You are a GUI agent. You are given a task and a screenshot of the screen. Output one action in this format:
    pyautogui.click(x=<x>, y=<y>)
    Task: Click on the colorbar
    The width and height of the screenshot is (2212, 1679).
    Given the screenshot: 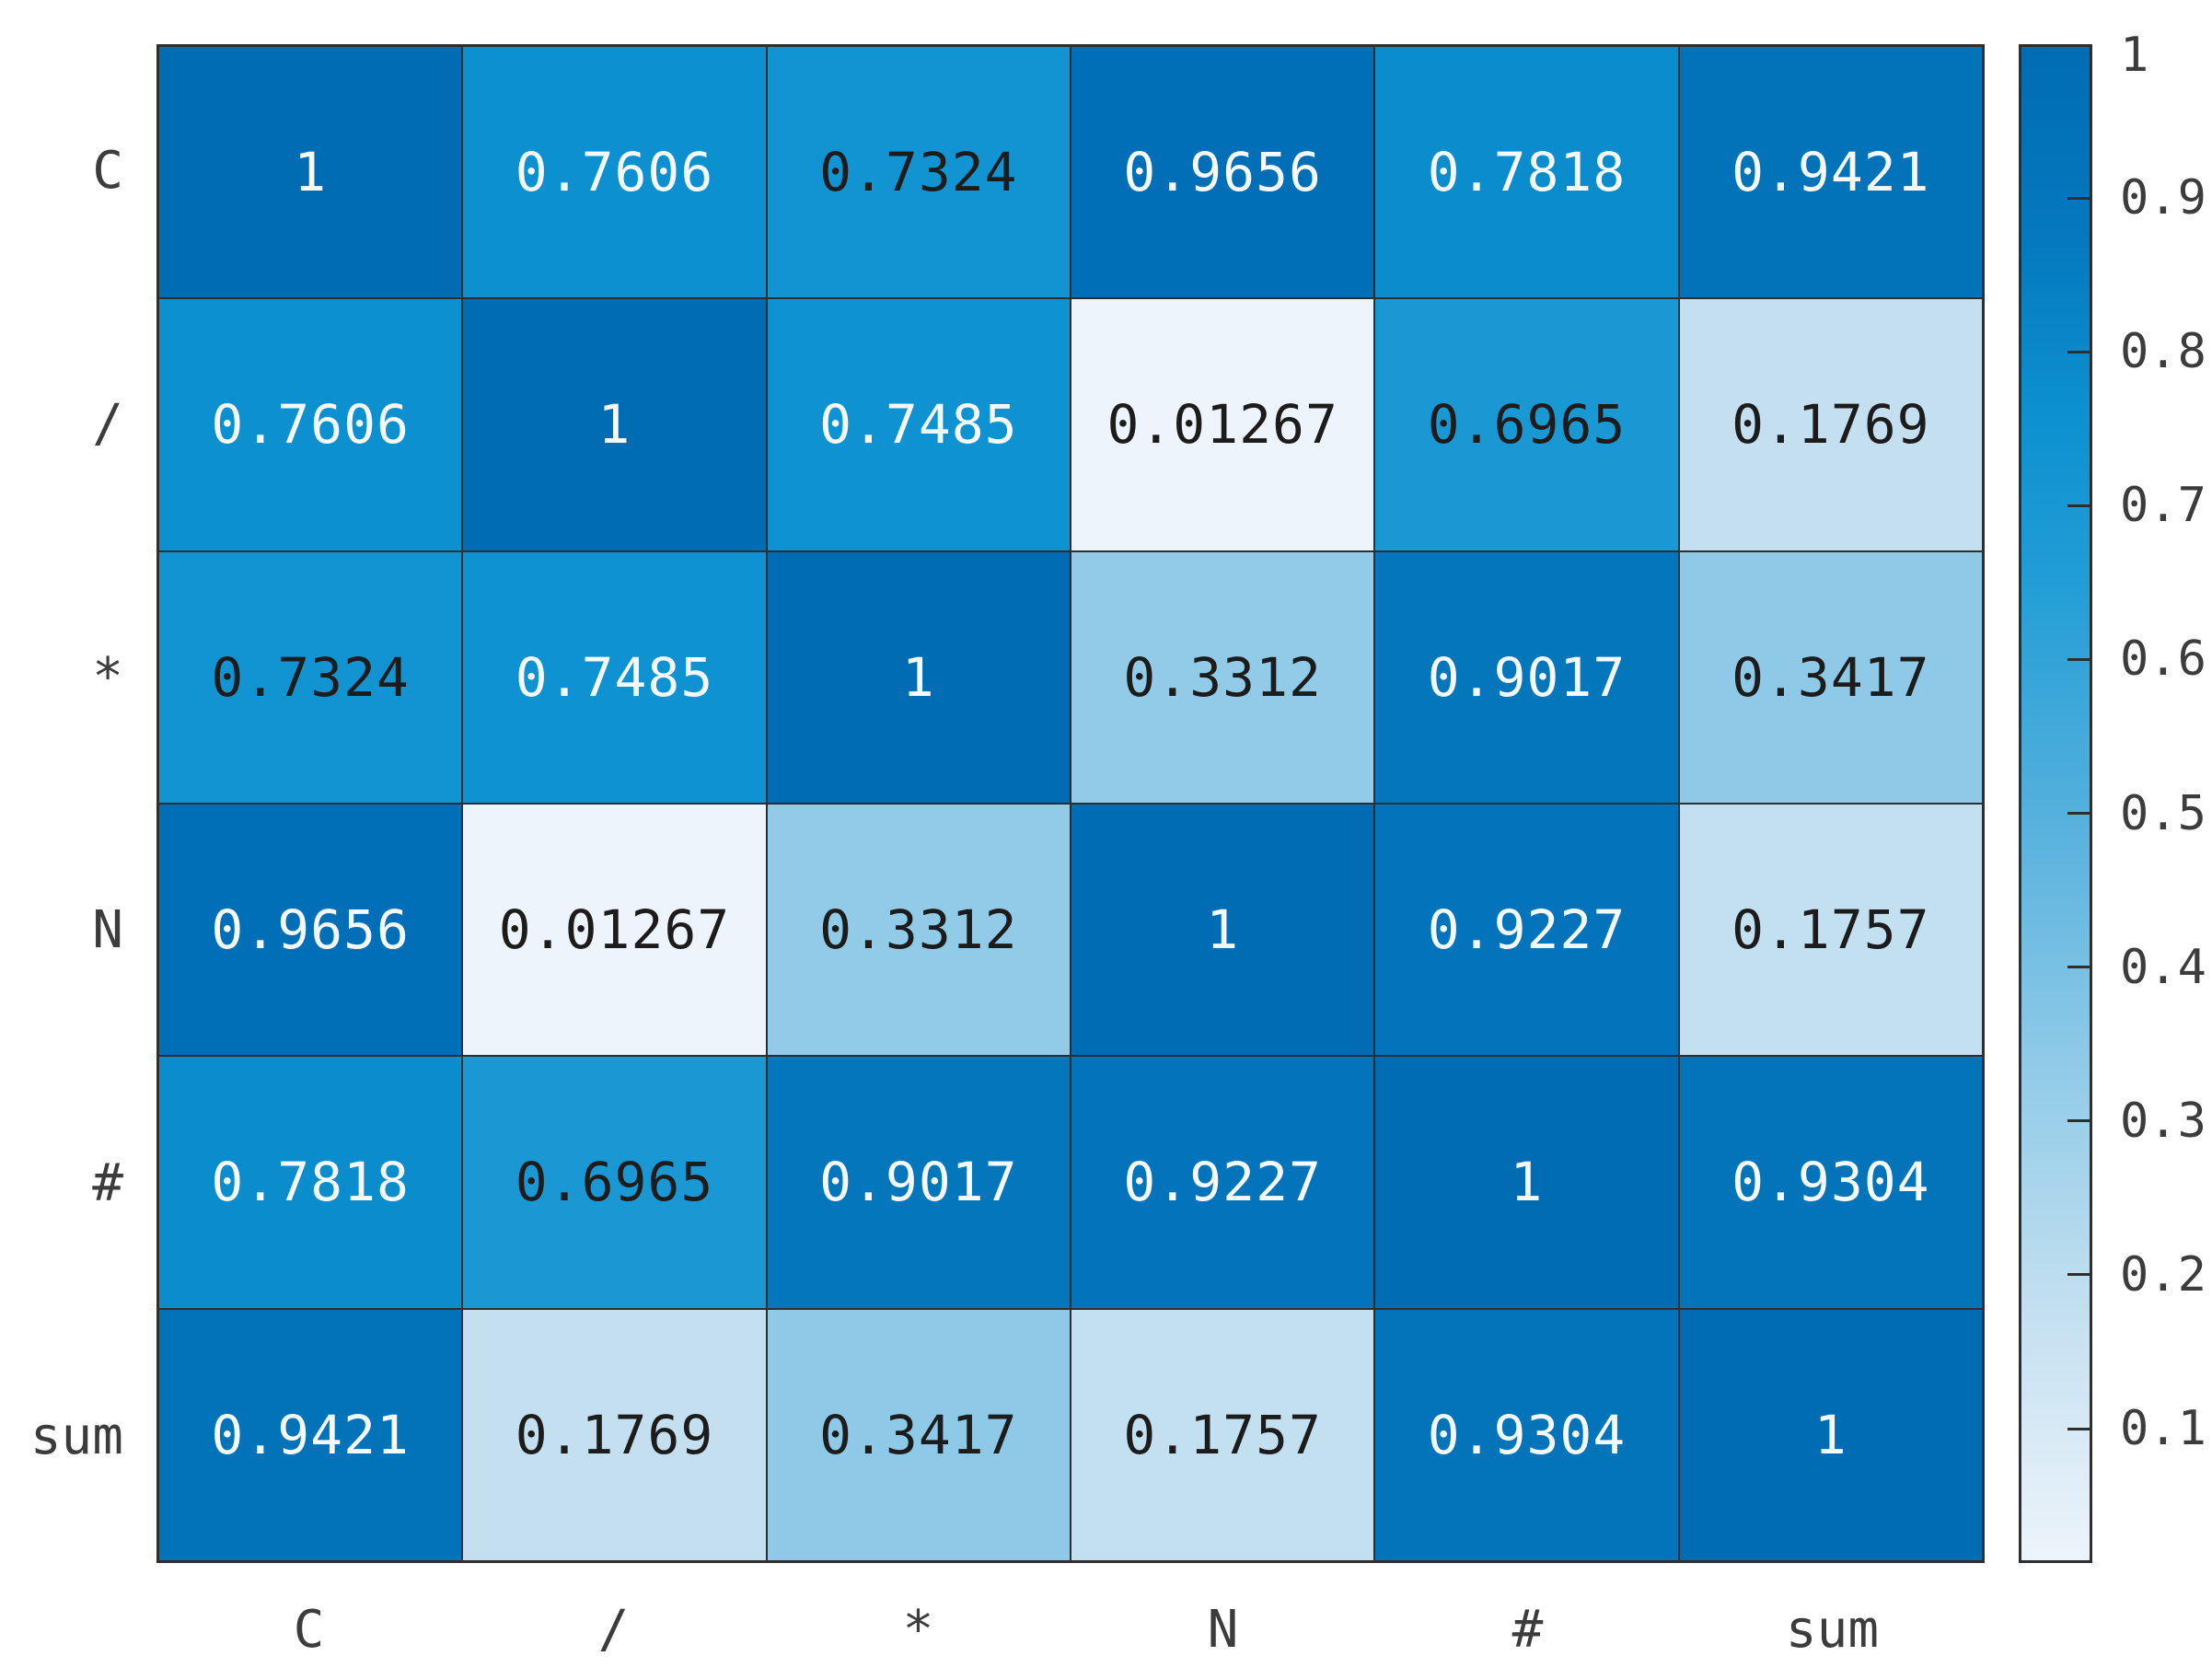 What is the action you would take?
    pyautogui.click(x=2055, y=803)
    